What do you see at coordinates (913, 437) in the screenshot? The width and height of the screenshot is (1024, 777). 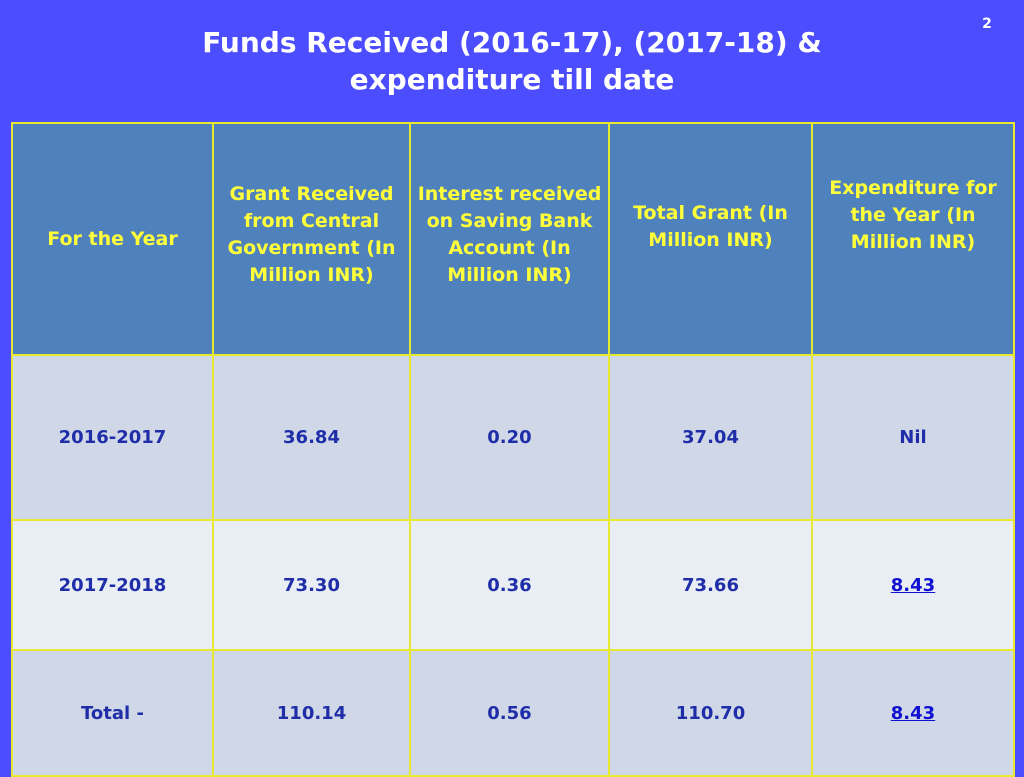 I see `cell-expenditure: Nil` at bounding box center [913, 437].